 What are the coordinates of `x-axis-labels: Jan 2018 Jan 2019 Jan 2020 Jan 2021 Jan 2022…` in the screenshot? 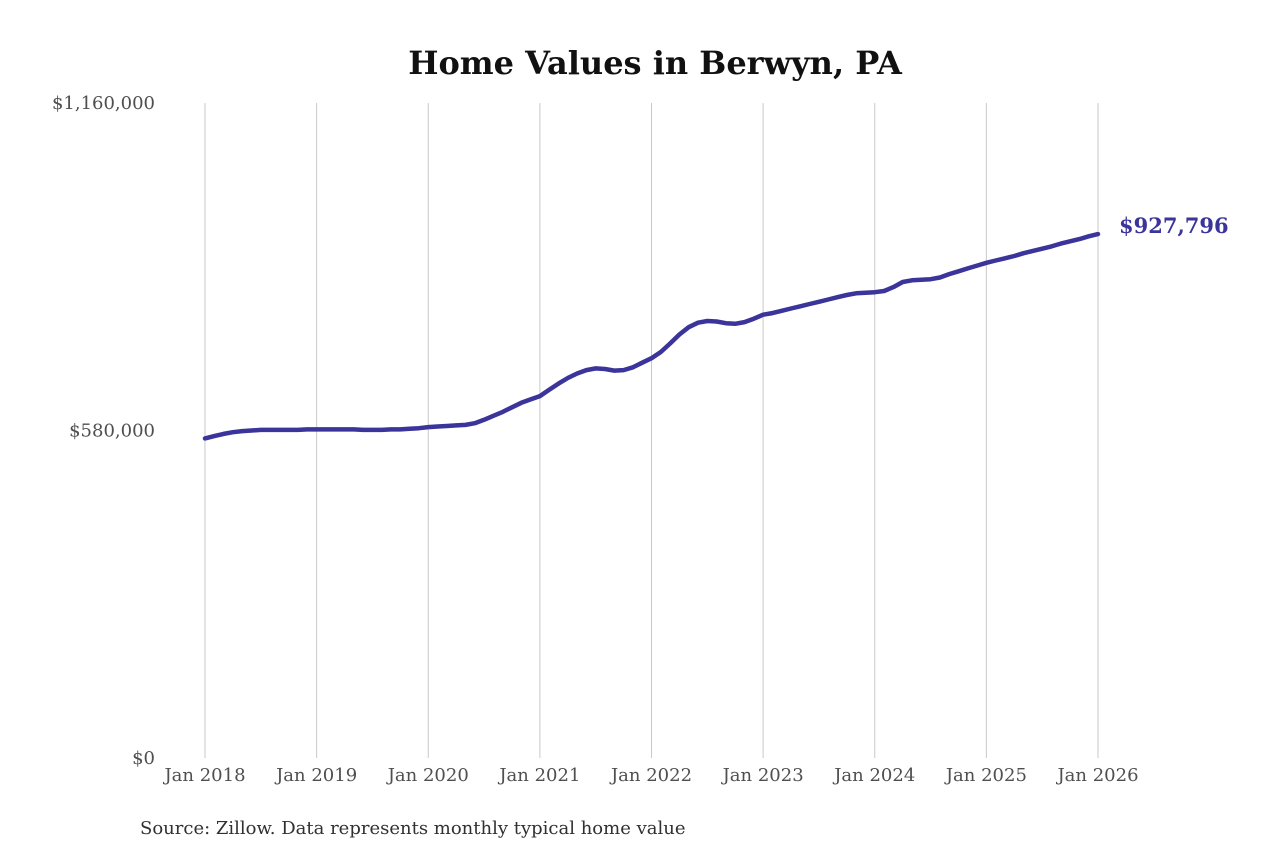 It's located at (650, 775).